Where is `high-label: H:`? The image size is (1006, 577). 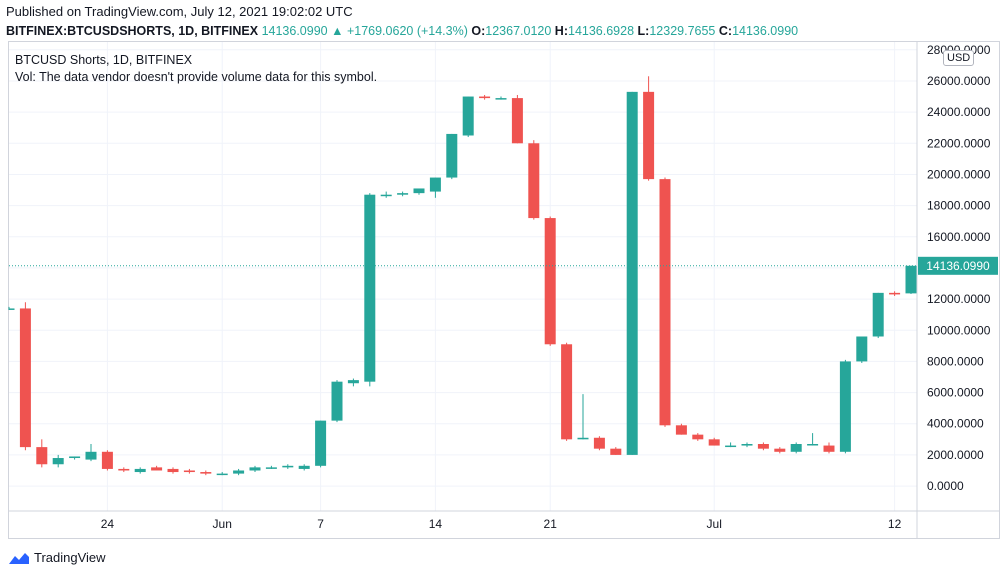
high-label: H: is located at coordinates (561, 31).